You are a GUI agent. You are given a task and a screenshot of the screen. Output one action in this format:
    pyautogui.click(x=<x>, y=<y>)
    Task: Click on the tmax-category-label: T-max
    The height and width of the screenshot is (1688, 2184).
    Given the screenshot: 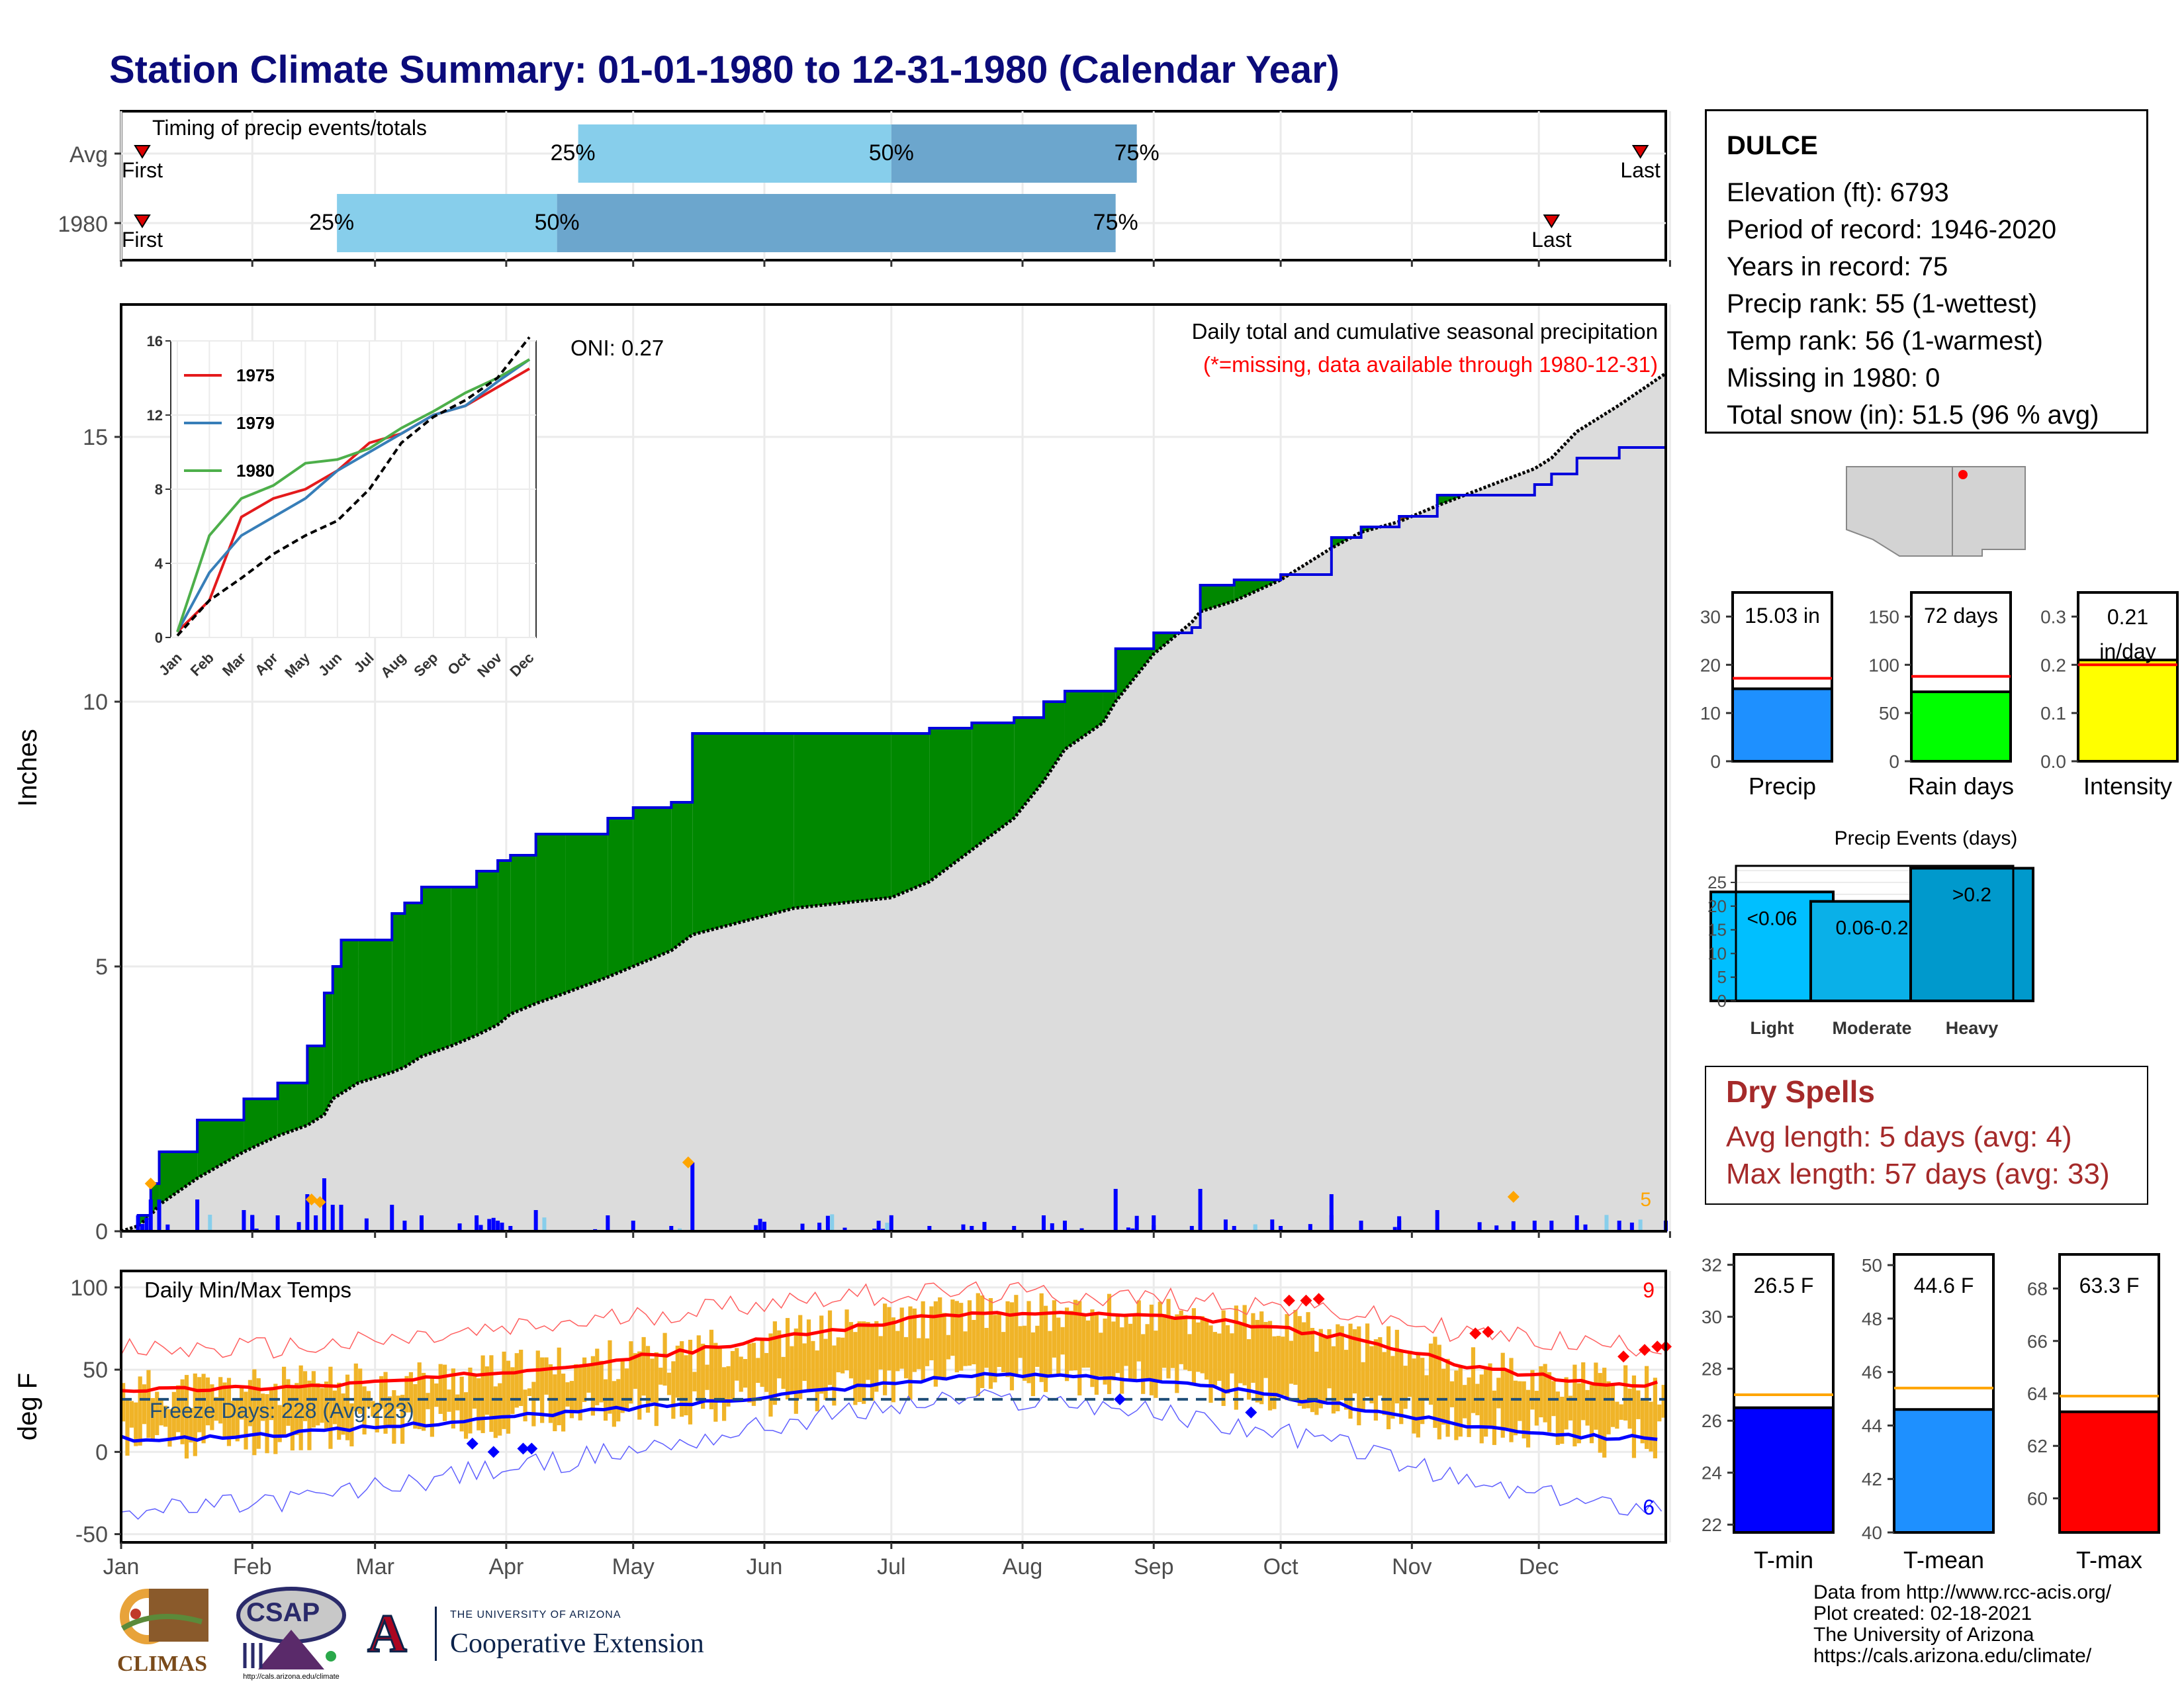 What is the action you would take?
    pyautogui.click(x=2109, y=1559)
    